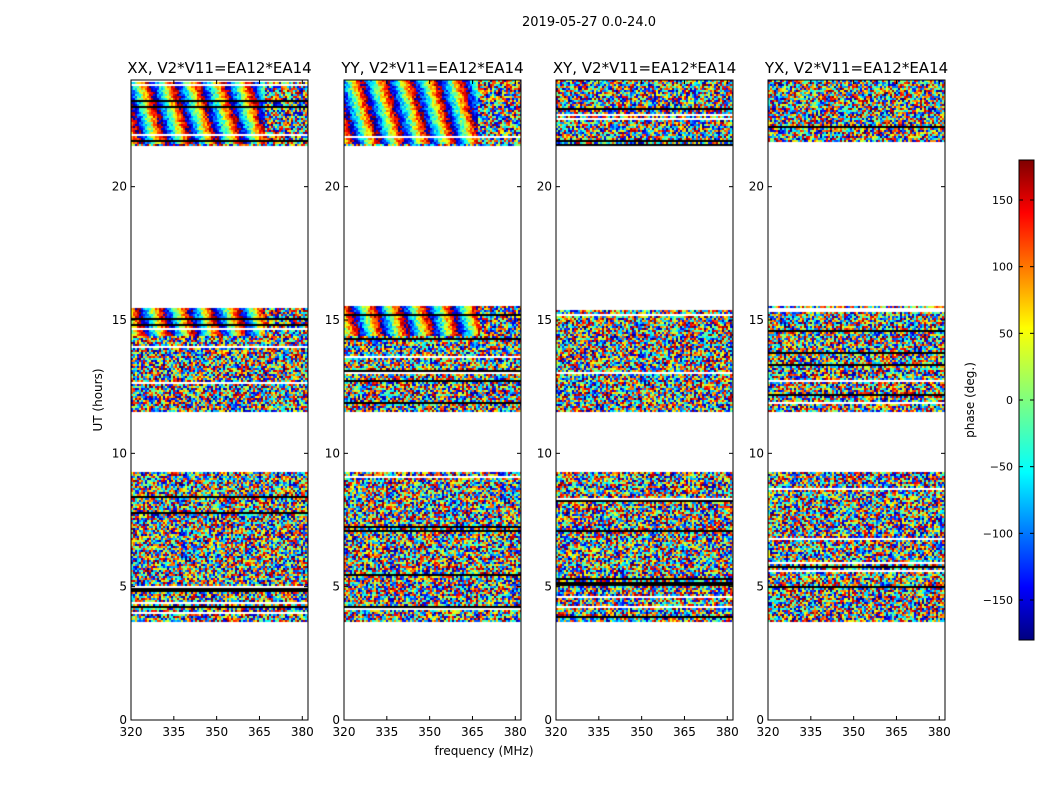 Image resolution: width=1050 pixels, height=800 pixels. I want to click on colorbar-label: phase (deg.), so click(970, 400).